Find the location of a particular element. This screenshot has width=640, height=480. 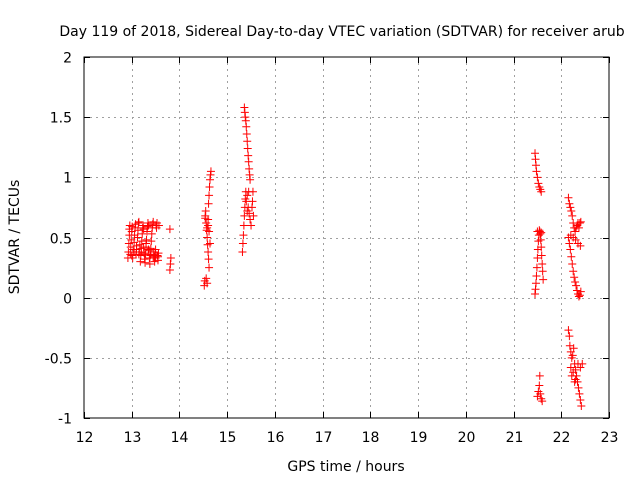

x-tick-label: 22 is located at coordinates (562, 438).